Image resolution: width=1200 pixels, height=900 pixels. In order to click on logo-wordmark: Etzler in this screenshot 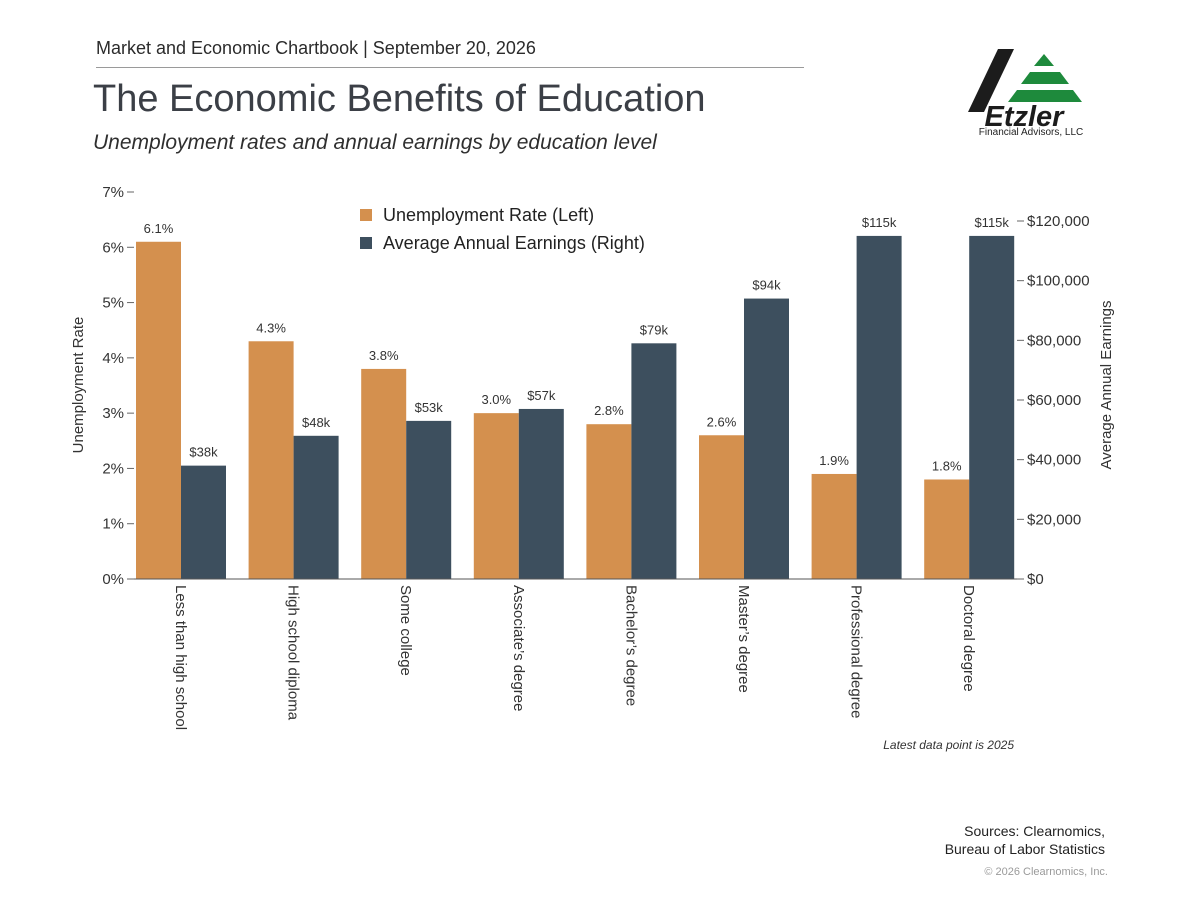, I will do `click(1025, 117)`.